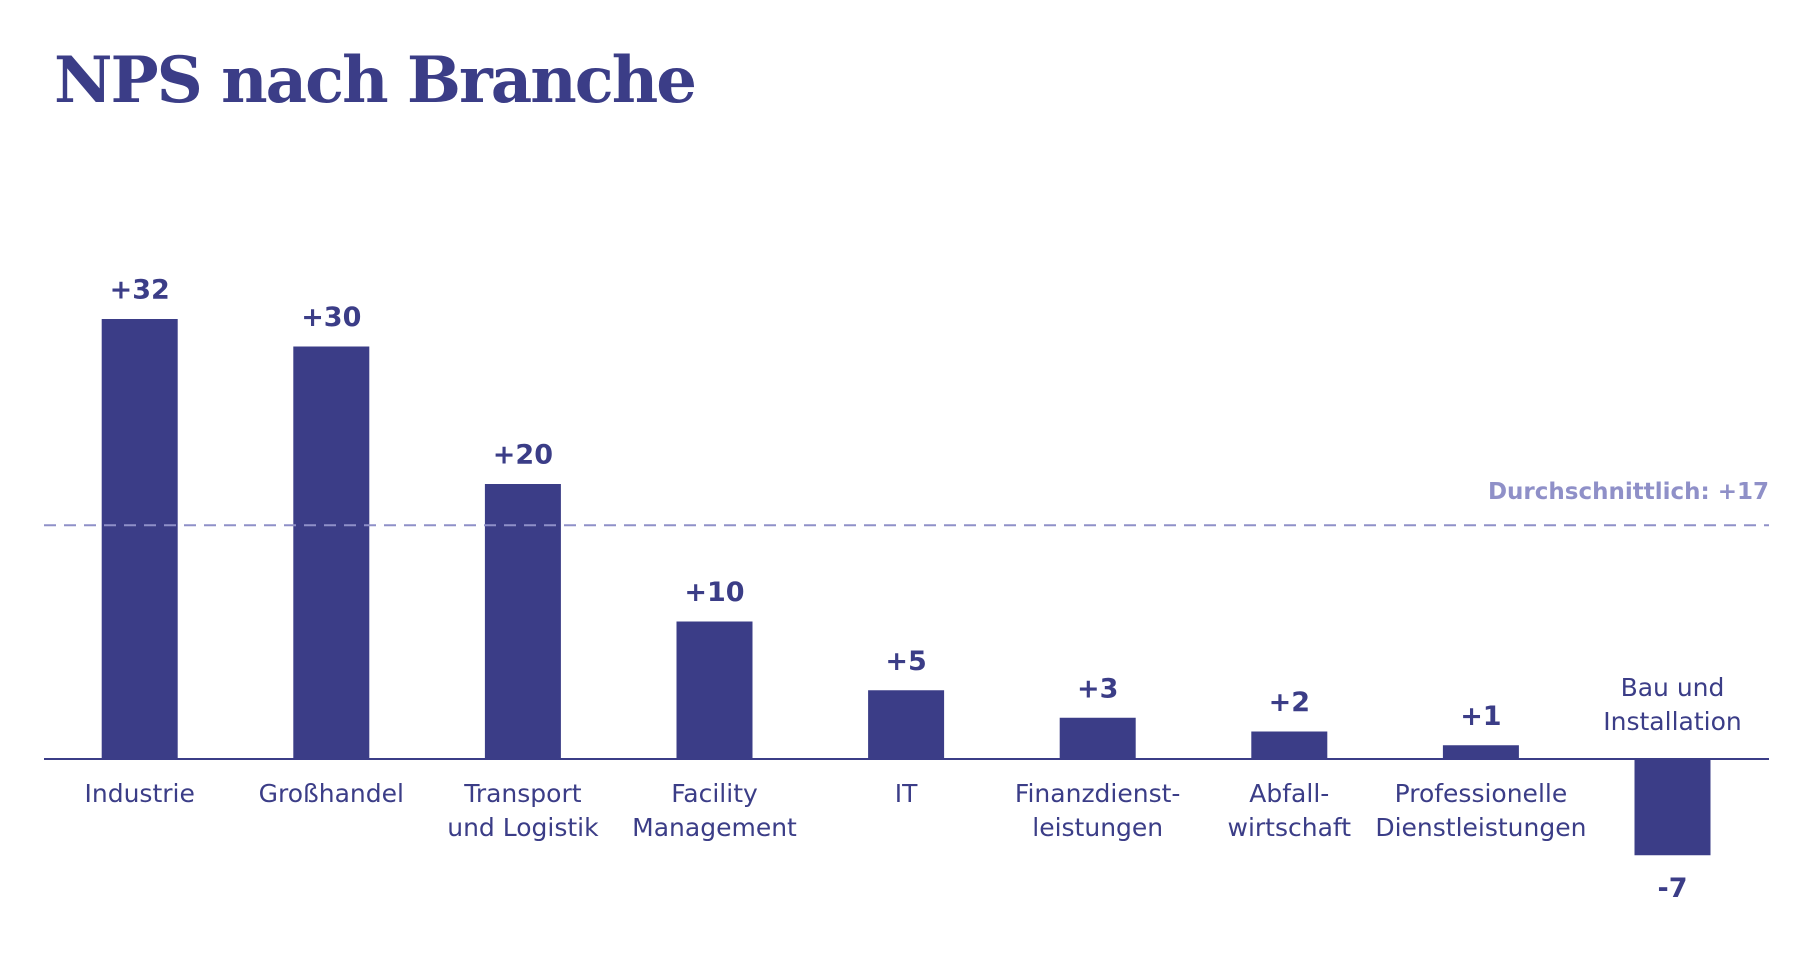 This screenshot has height=961, width=1801. I want to click on x-tick-label: IT, so click(906, 793).